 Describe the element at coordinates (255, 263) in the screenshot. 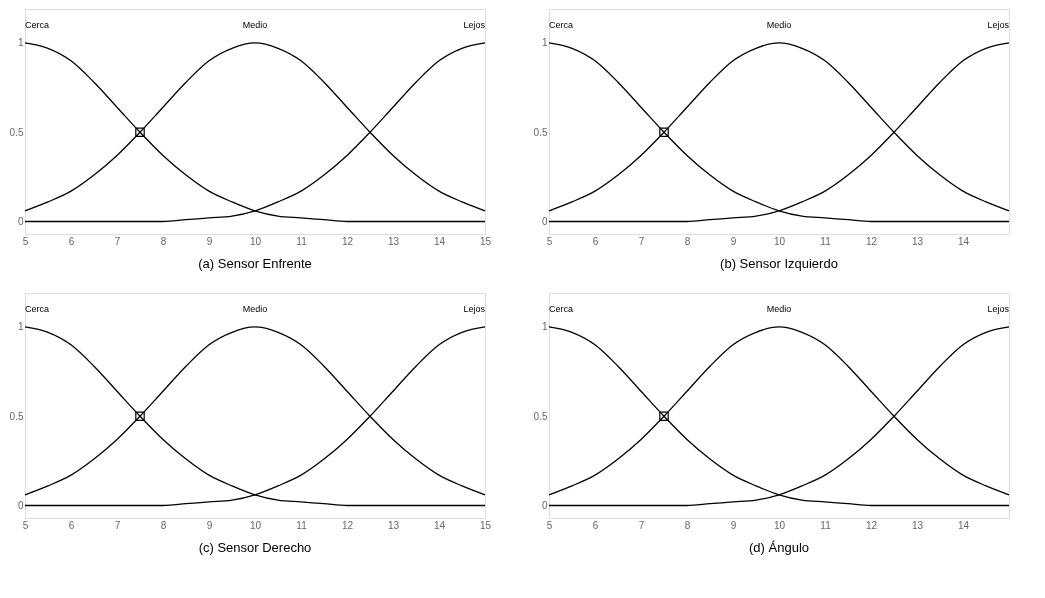

I see `text: (a) Sensor Enfrente` at that location.